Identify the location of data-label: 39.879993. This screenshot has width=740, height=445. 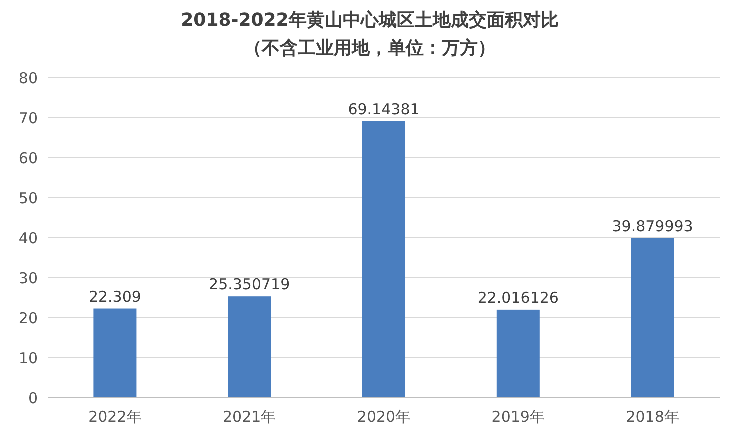
(653, 226).